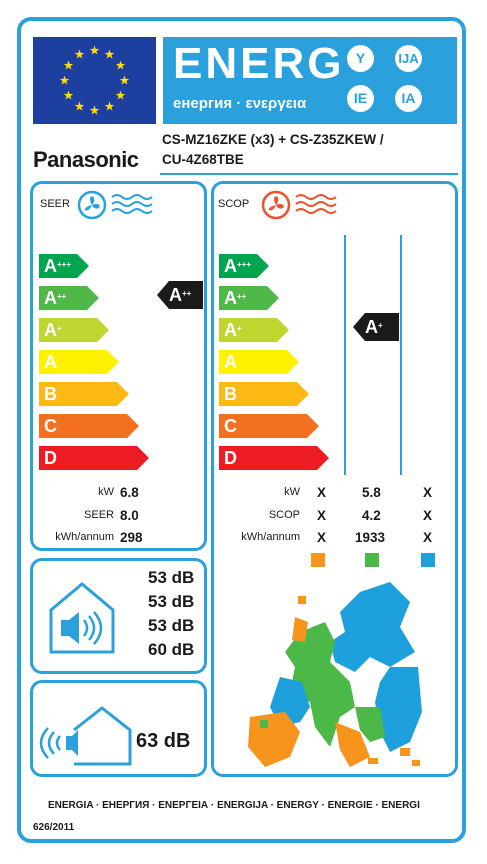  I want to click on seer-class-bar: A+++, so click(64, 266).